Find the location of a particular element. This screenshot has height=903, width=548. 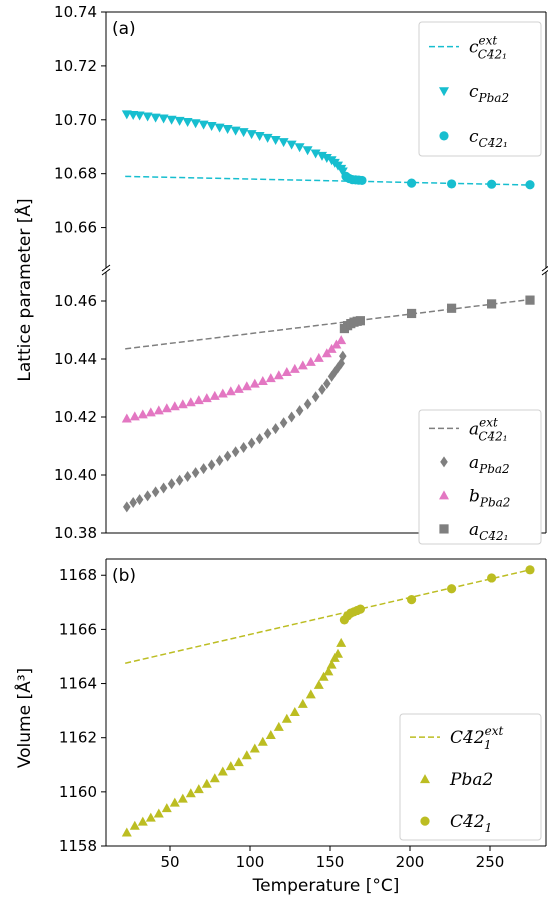

y-tick-label: 1160 is located at coordinates (78, 792).